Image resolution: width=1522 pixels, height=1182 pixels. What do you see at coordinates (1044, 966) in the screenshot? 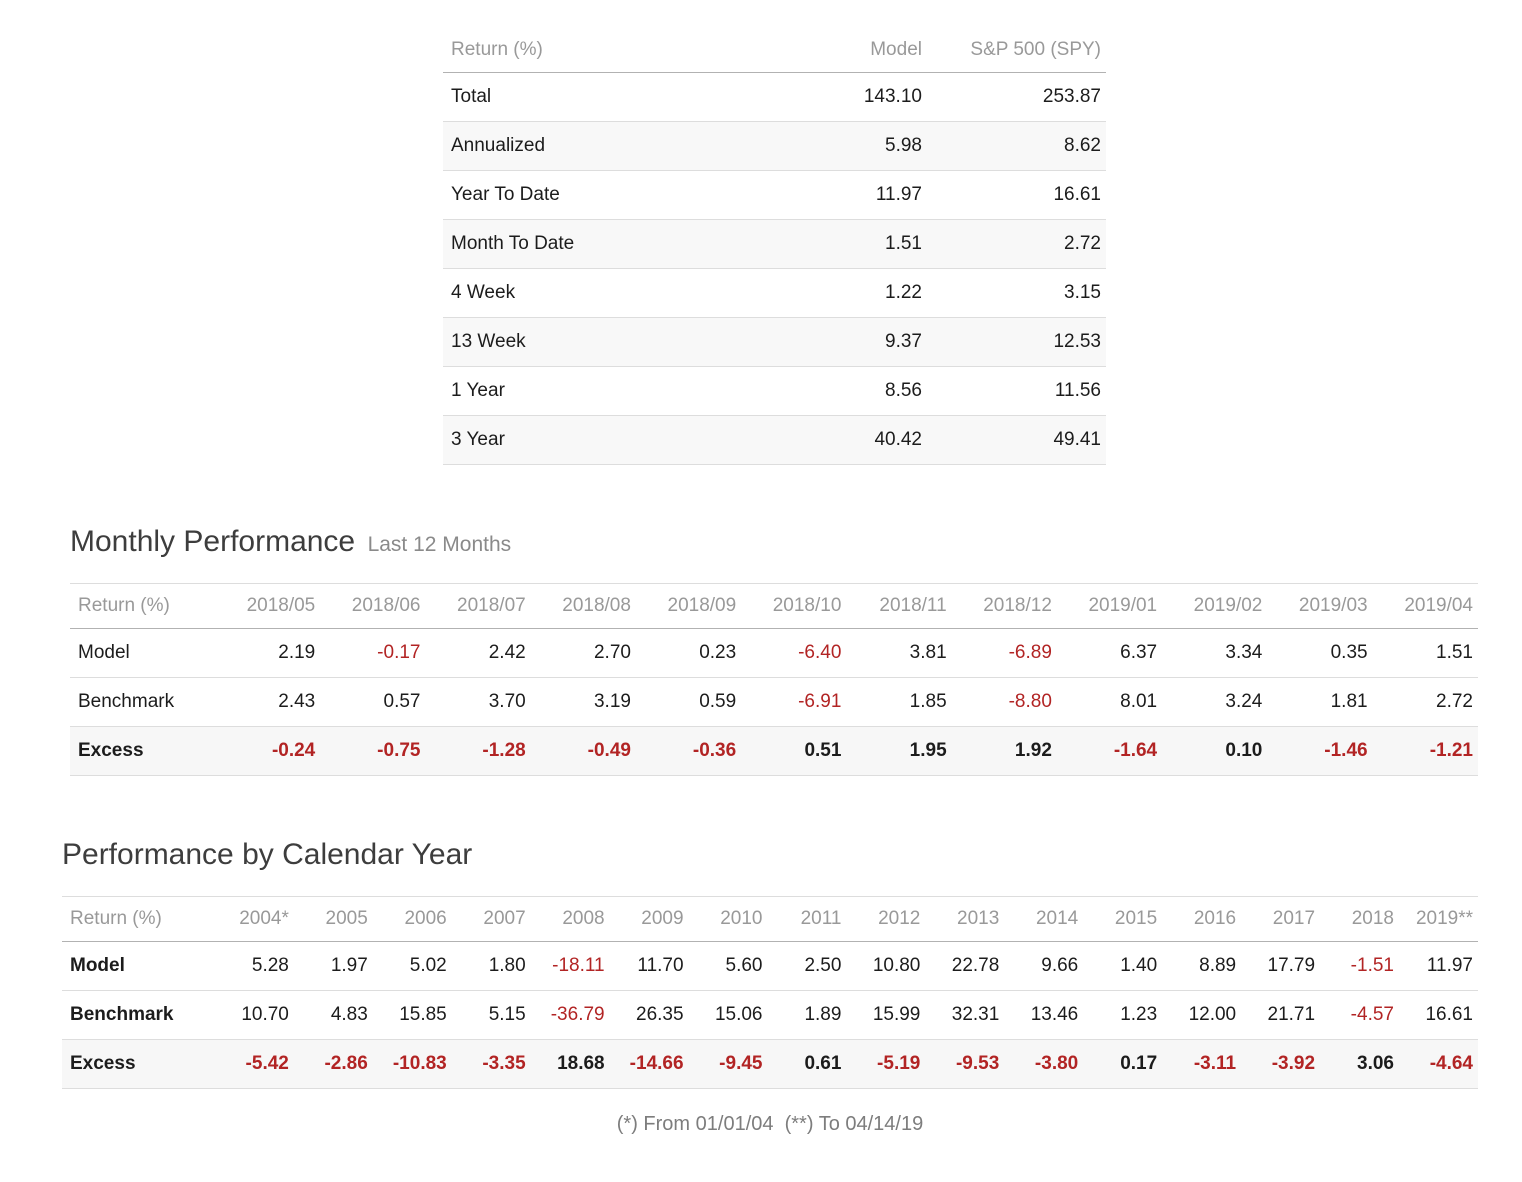
I see `value-cell: 9.66` at bounding box center [1044, 966].